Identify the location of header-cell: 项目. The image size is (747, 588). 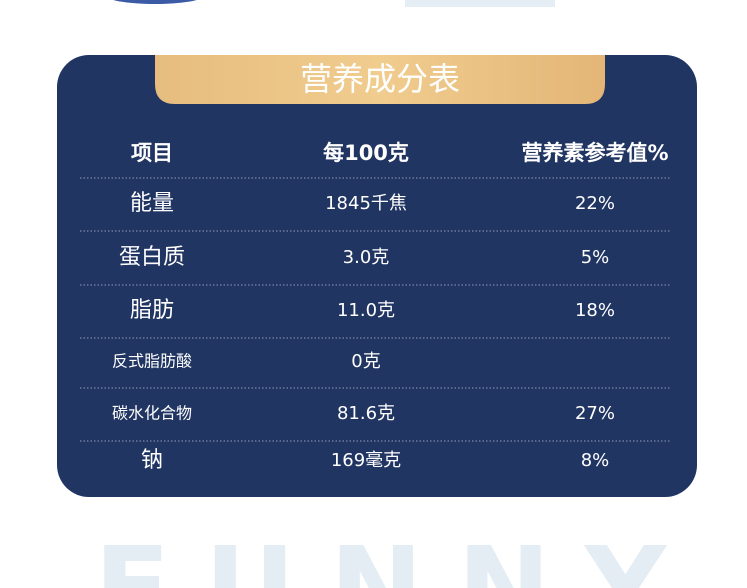
(152, 153).